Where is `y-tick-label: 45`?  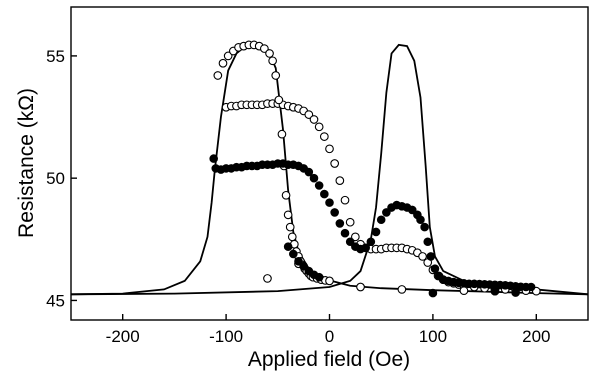 y-tick-label: 45 is located at coordinates (55, 300).